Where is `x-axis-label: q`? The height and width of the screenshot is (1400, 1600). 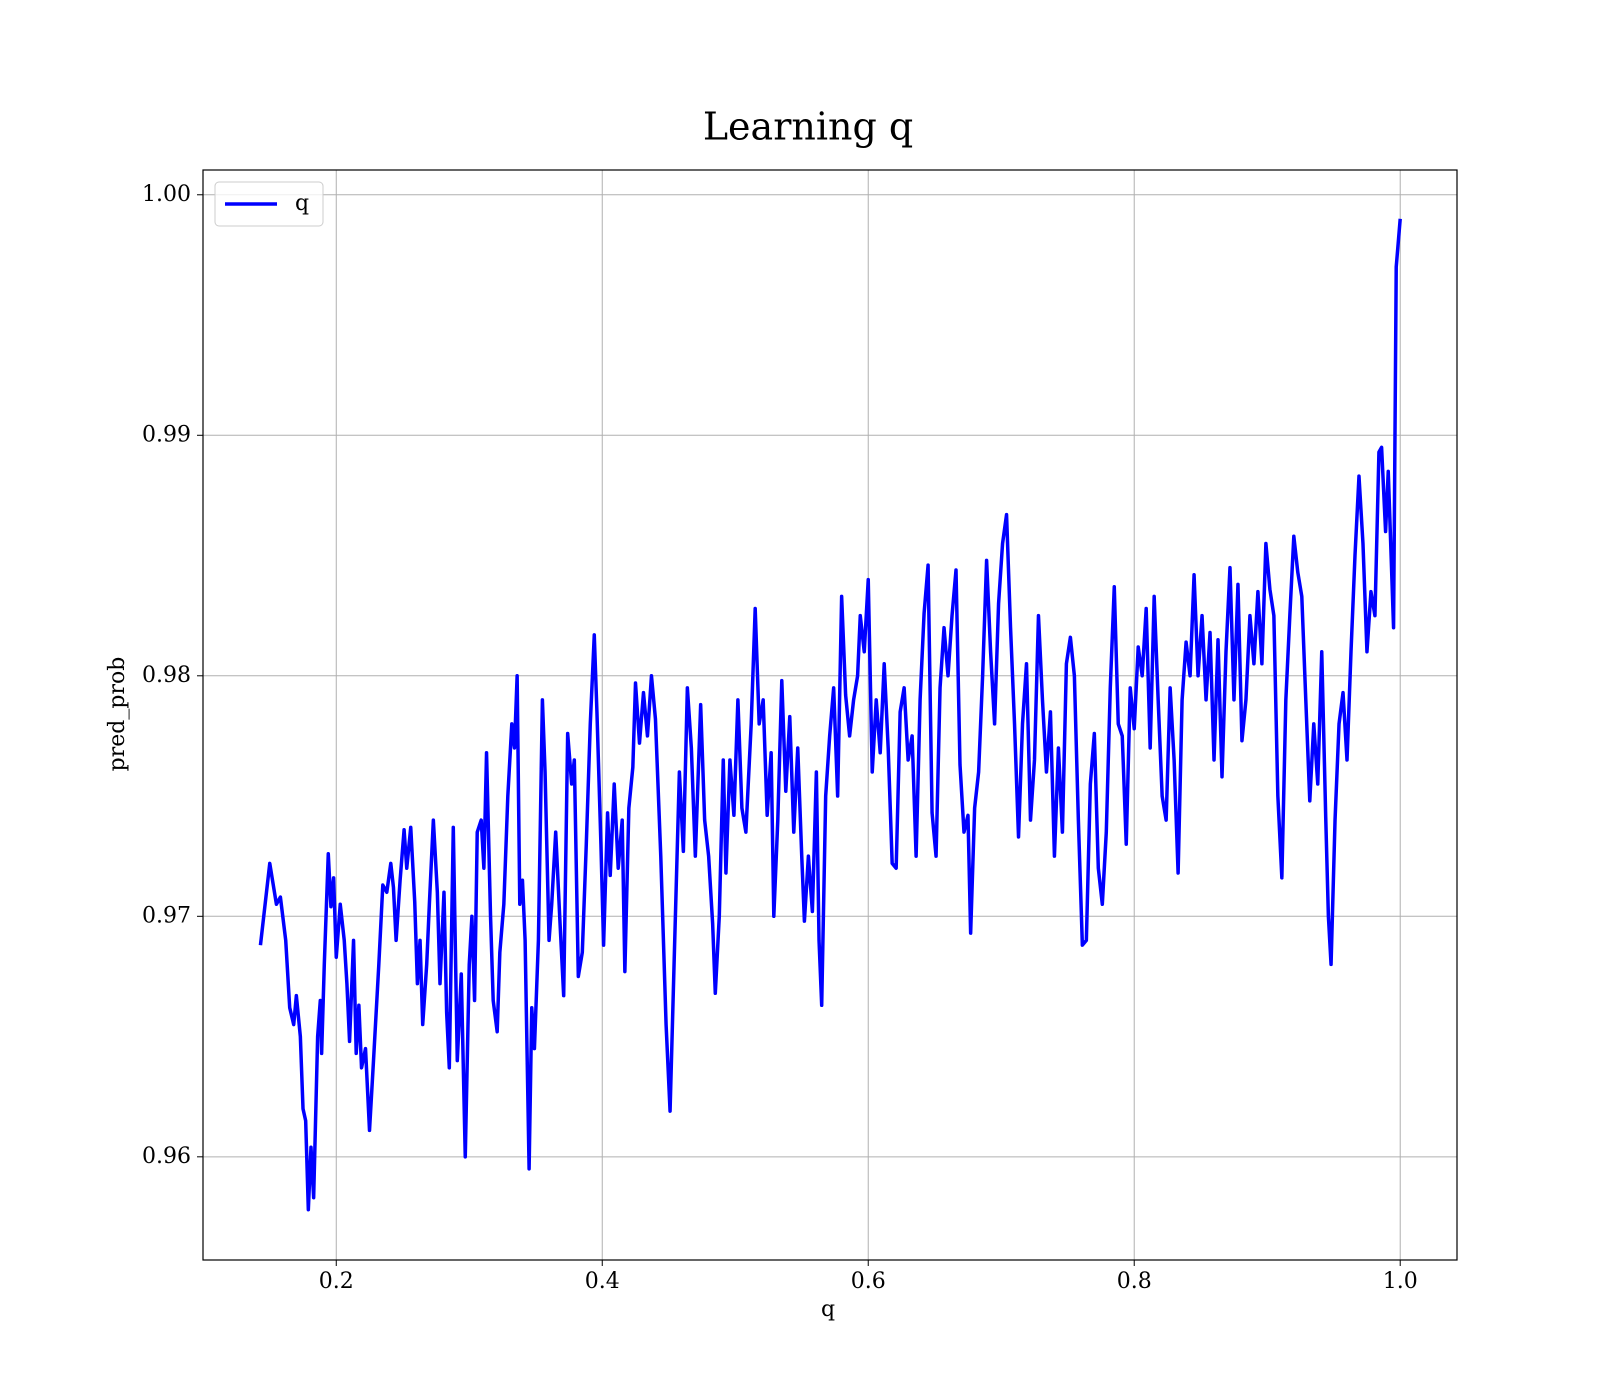 x-axis-label: q is located at coordinates (828, 1309).